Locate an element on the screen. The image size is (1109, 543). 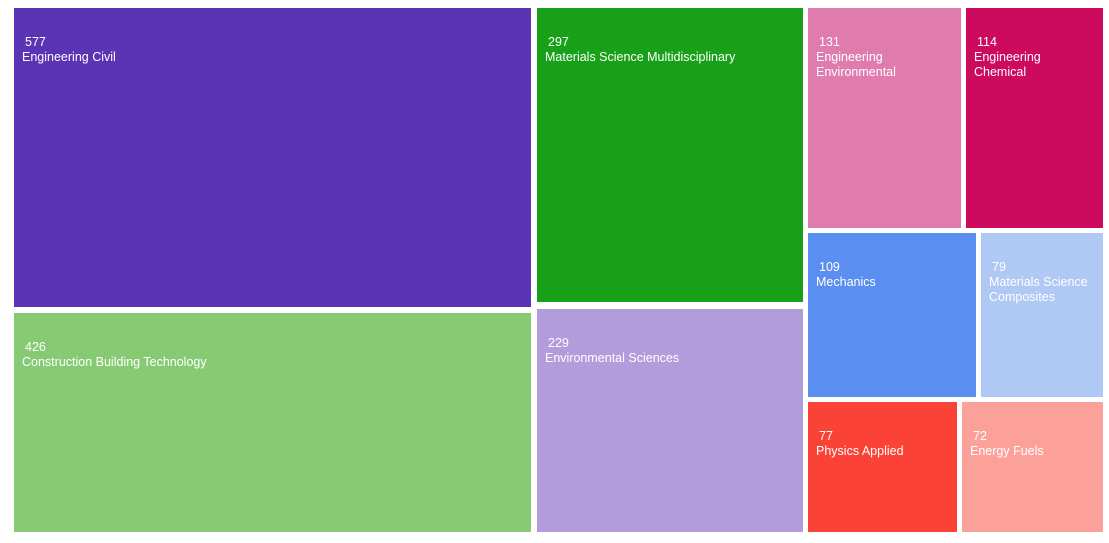
tile-text: 131 Engineering Environmental is located at coordinates (884, 44).